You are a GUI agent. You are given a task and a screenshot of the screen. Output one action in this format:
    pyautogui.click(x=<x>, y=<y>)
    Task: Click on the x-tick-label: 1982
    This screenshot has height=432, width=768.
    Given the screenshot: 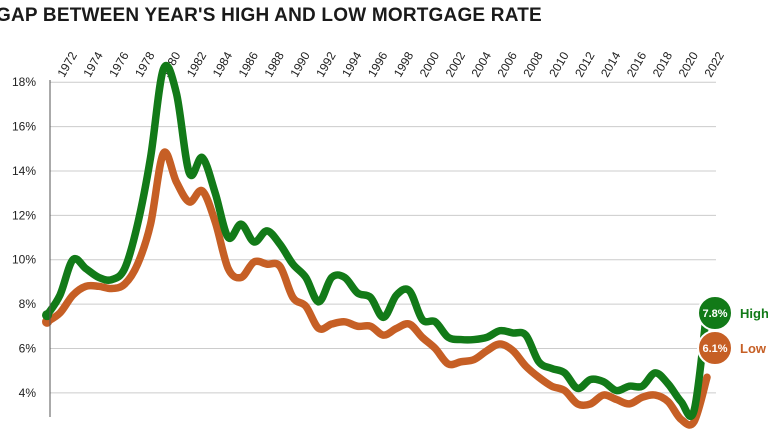 What is the action you would take?
    pyautogui.click(x=197, y=64)
    